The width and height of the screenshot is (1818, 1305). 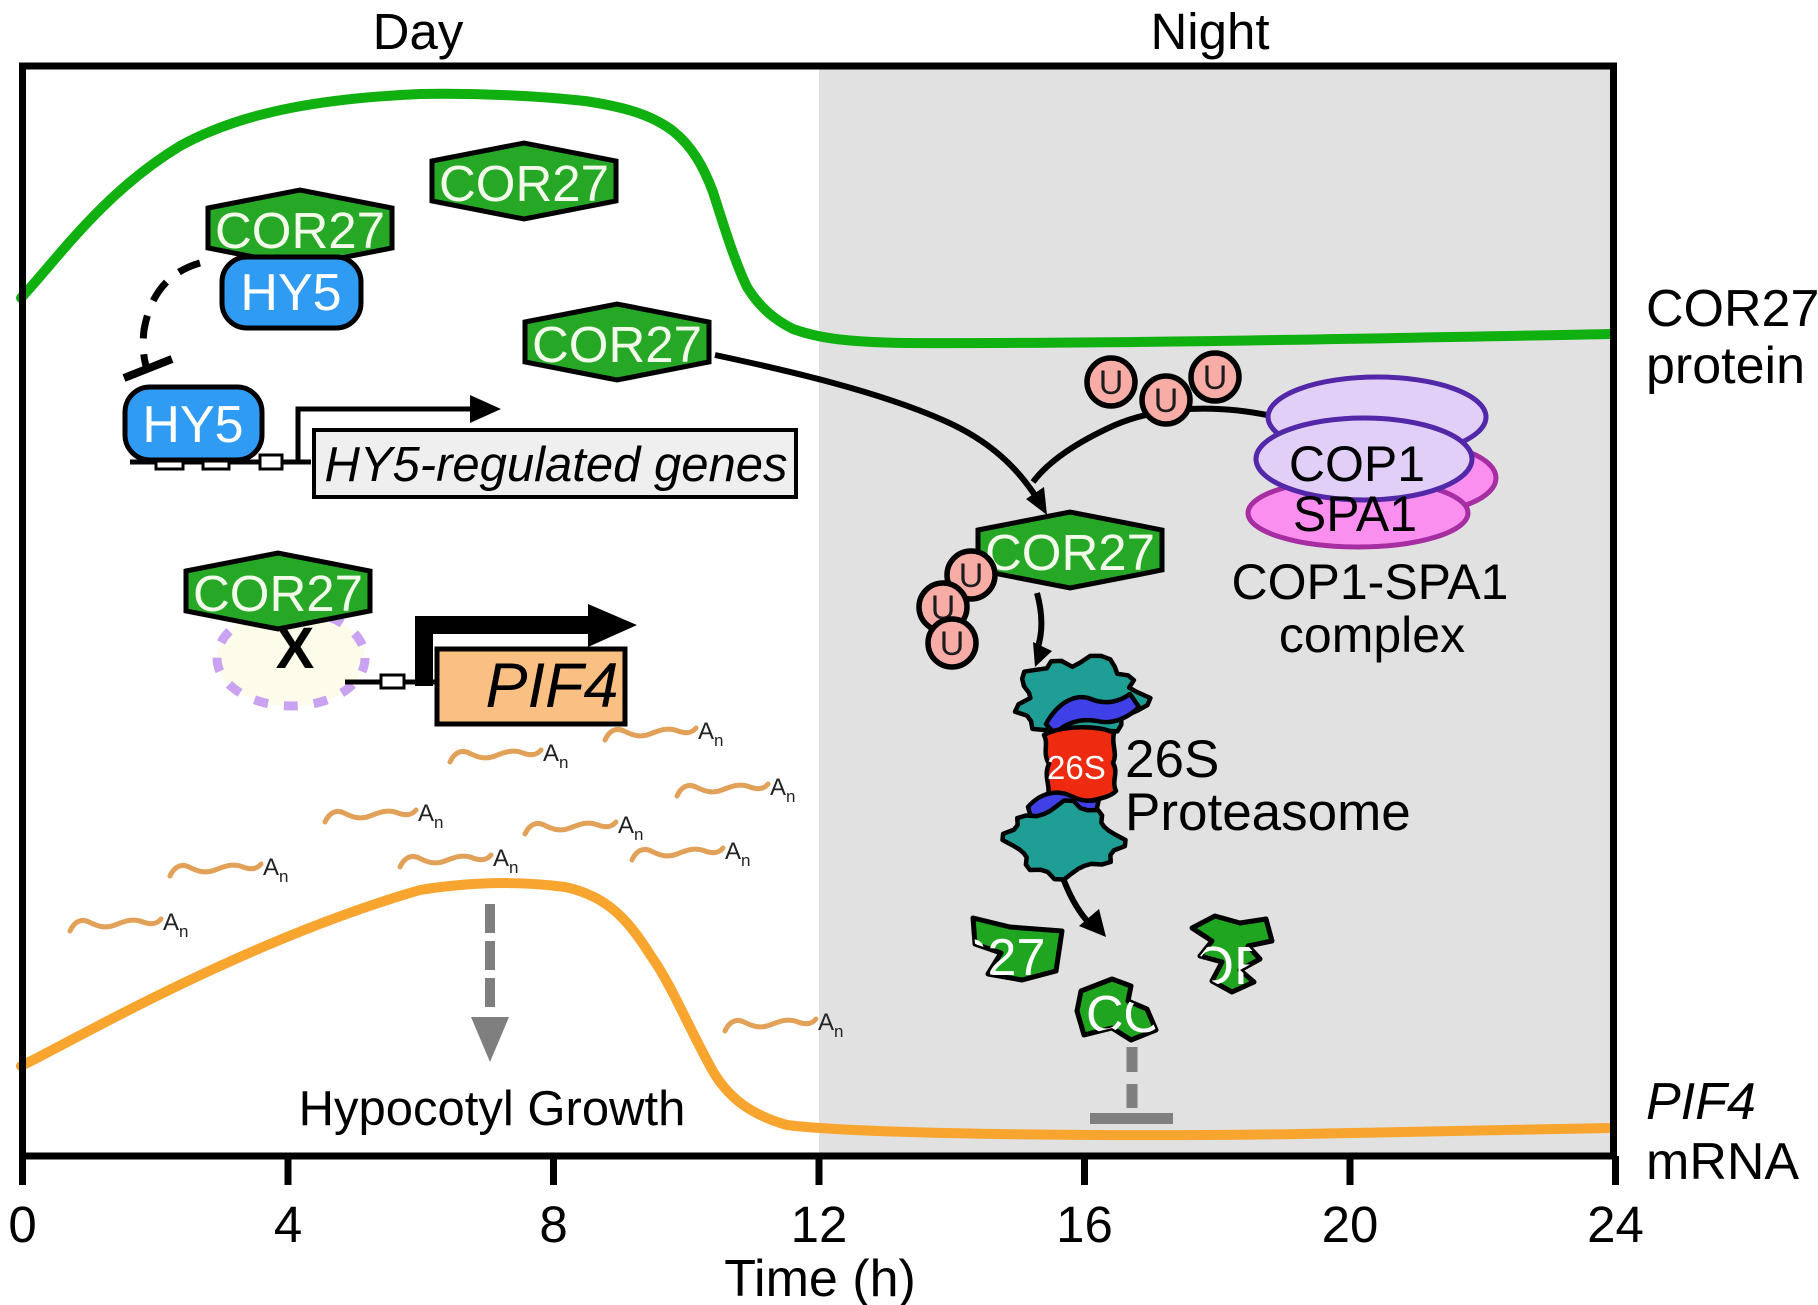 What do you see at coordinates (820, 1277) in the screenshot?
I see `svg-text: Time (h)` at bounding box center [820, 1277].